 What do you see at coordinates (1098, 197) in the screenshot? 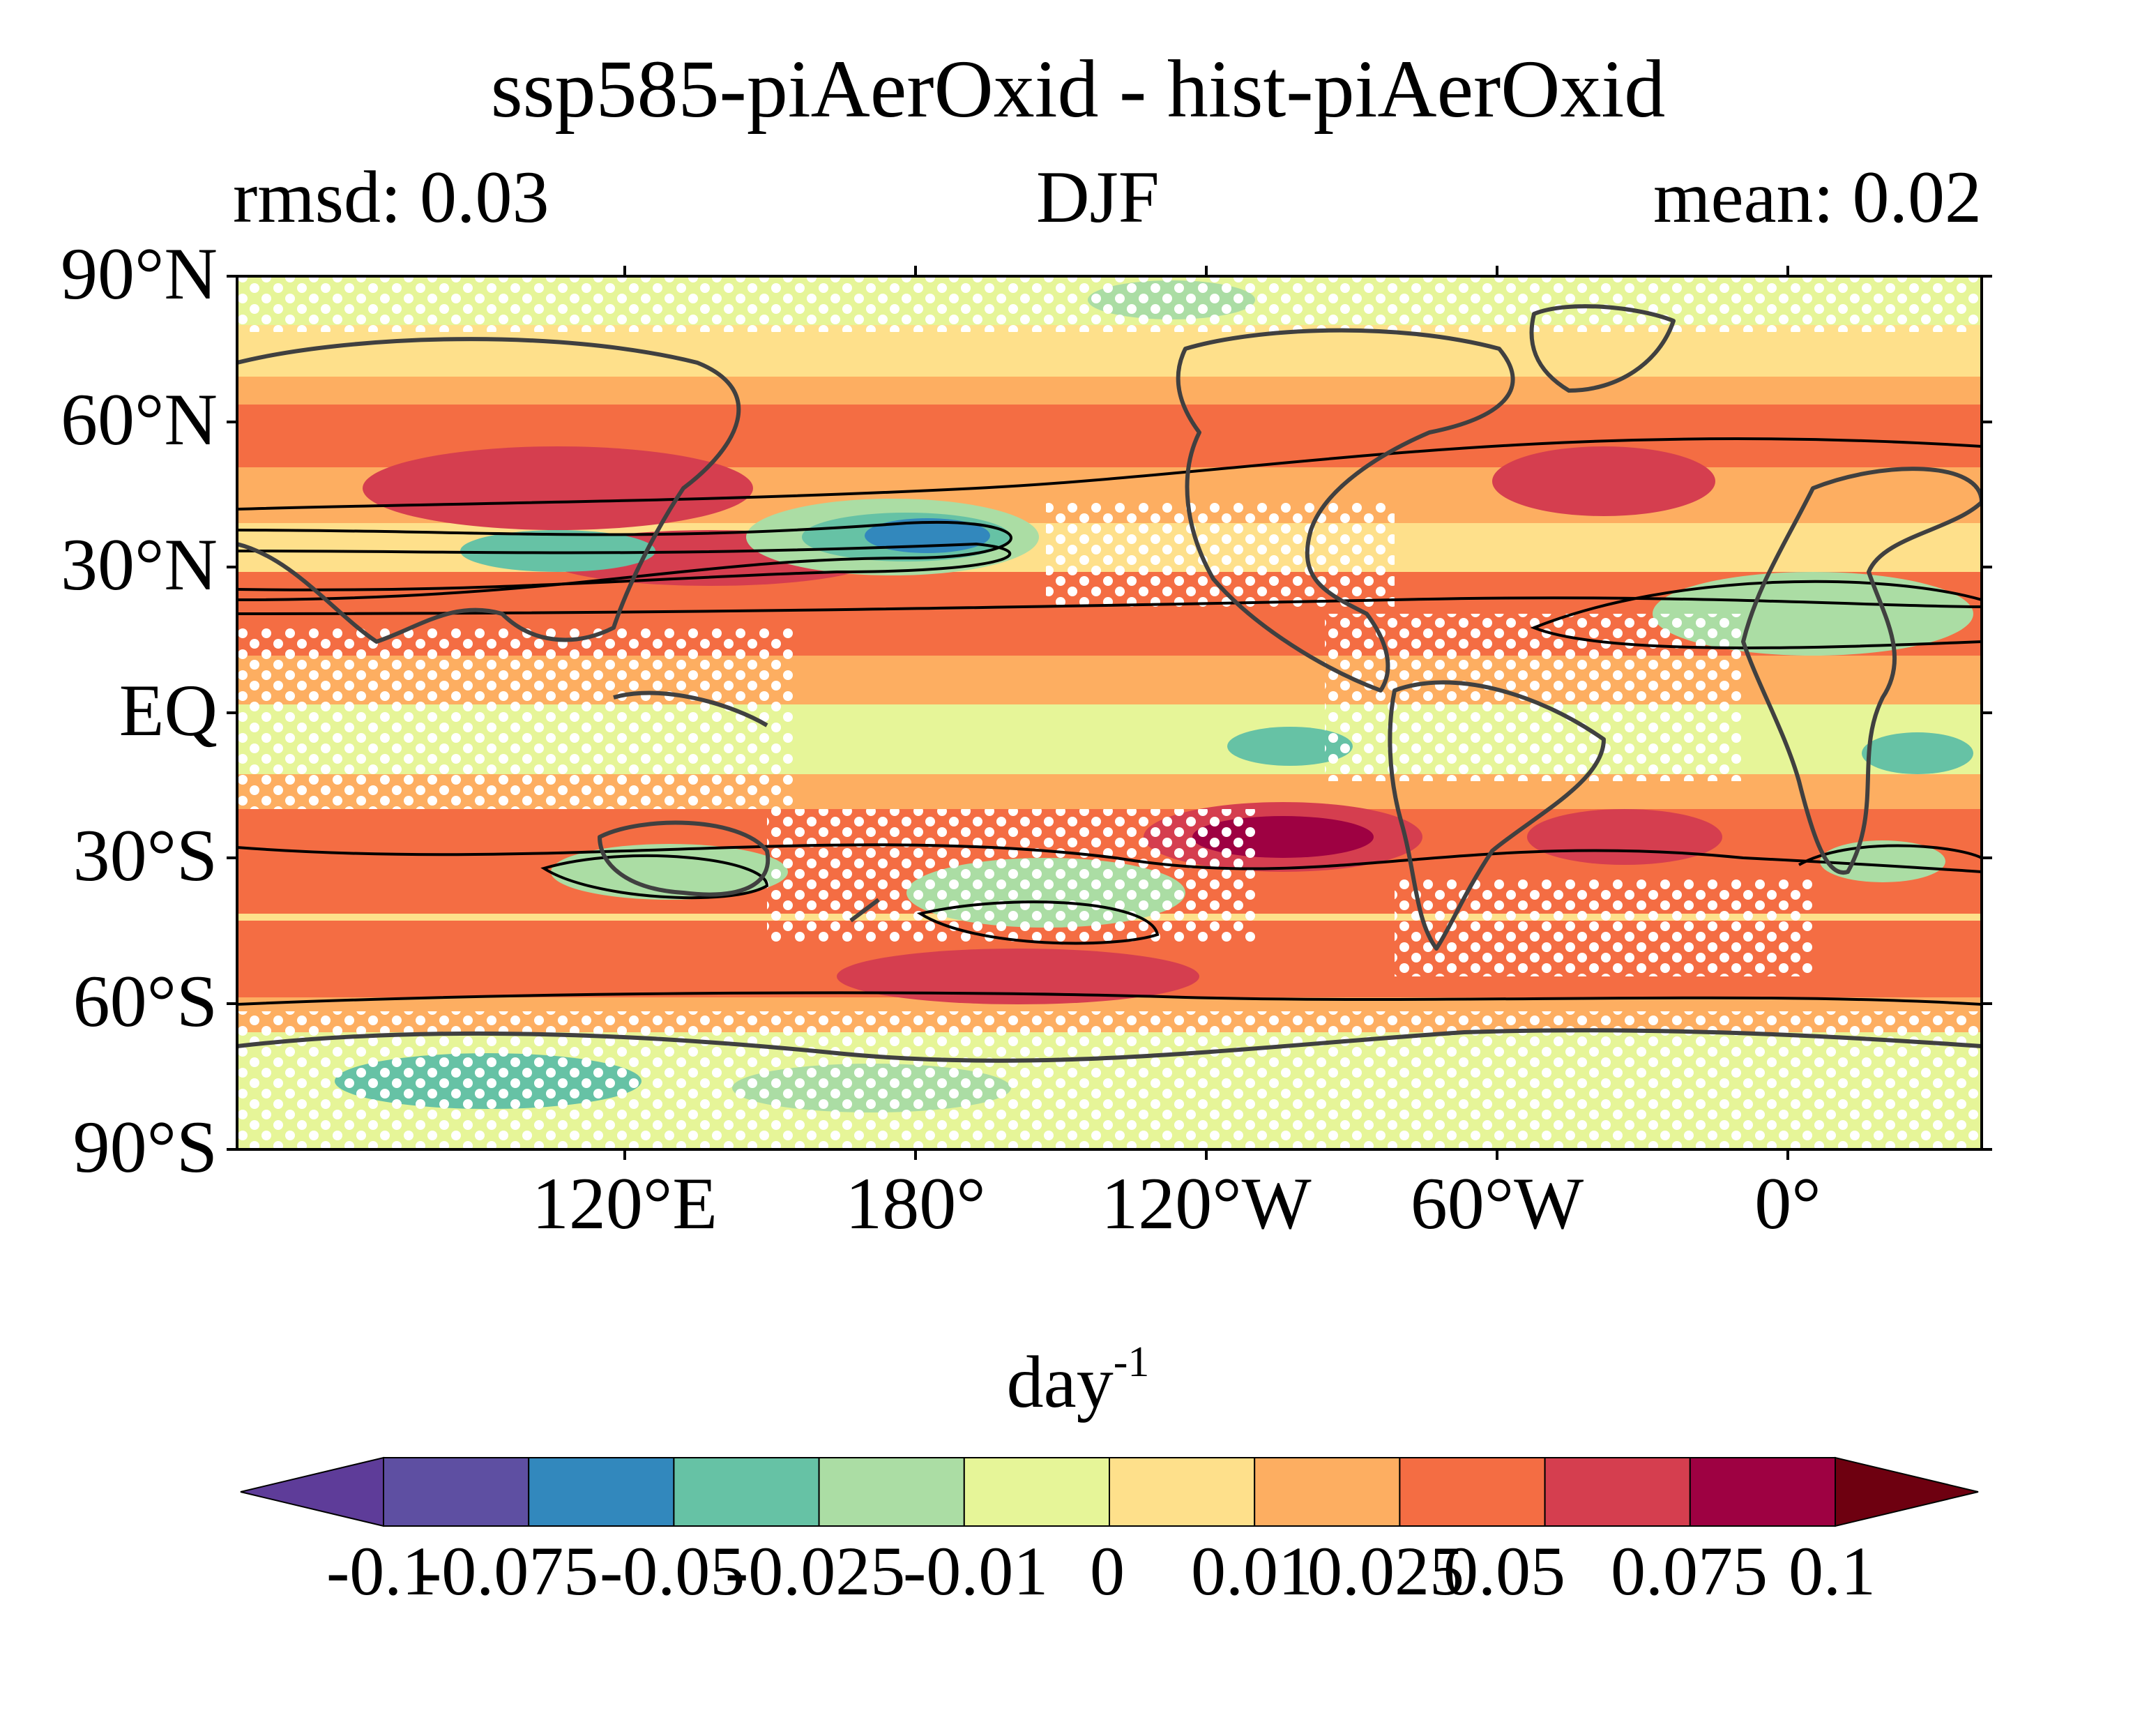
I see `season-label: DJF` at bounding box center [1098, 197].